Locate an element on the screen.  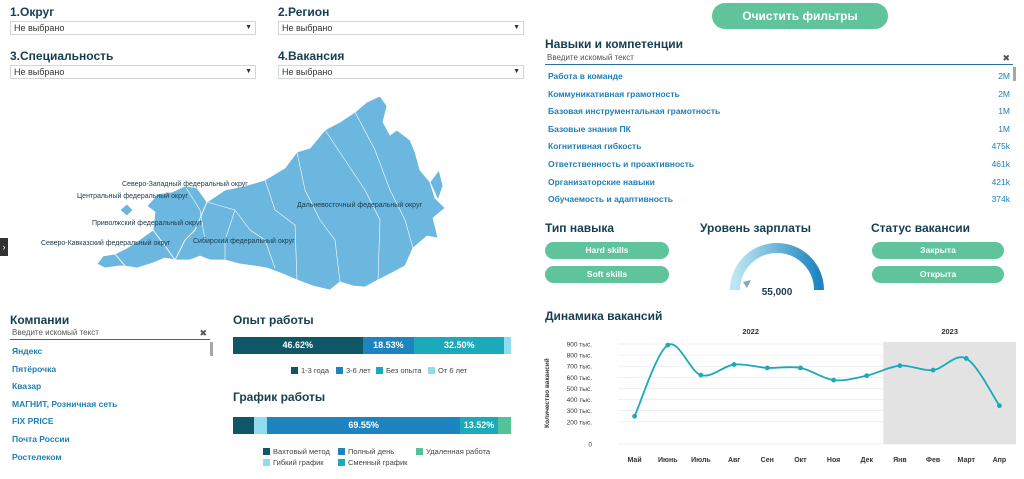
map-label: Сибирский федеральный округ is located at coordinates (244, 241).